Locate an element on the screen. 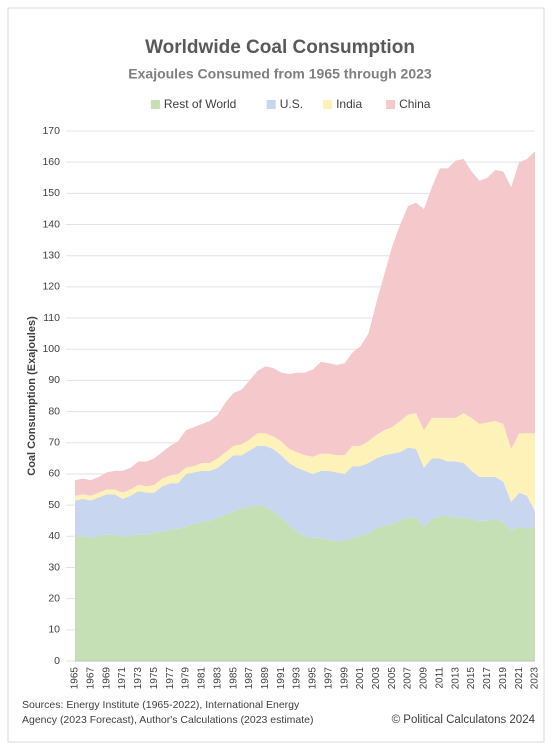 This screenshot has width=552, height=750. x-tick-label: 1993 is located at coordinates (297, 678).